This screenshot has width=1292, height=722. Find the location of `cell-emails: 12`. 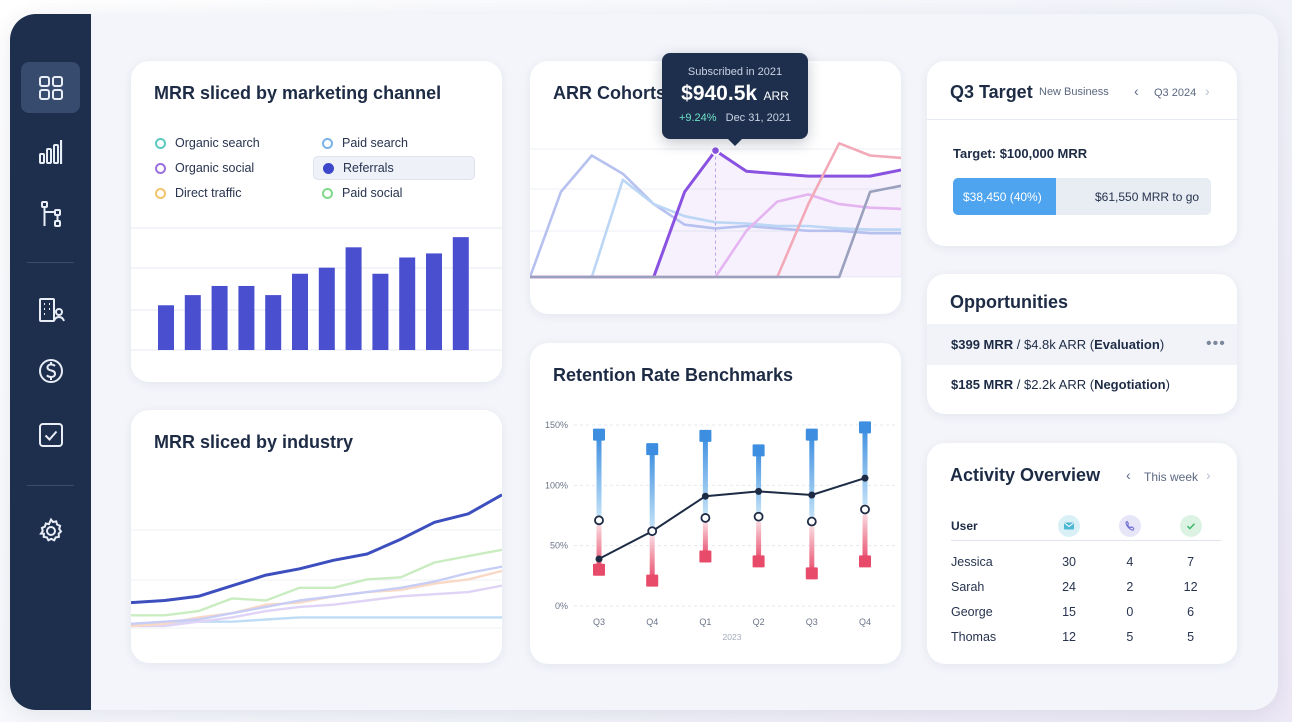

cell-emails: 12 is located at coordinates (1069, 636).